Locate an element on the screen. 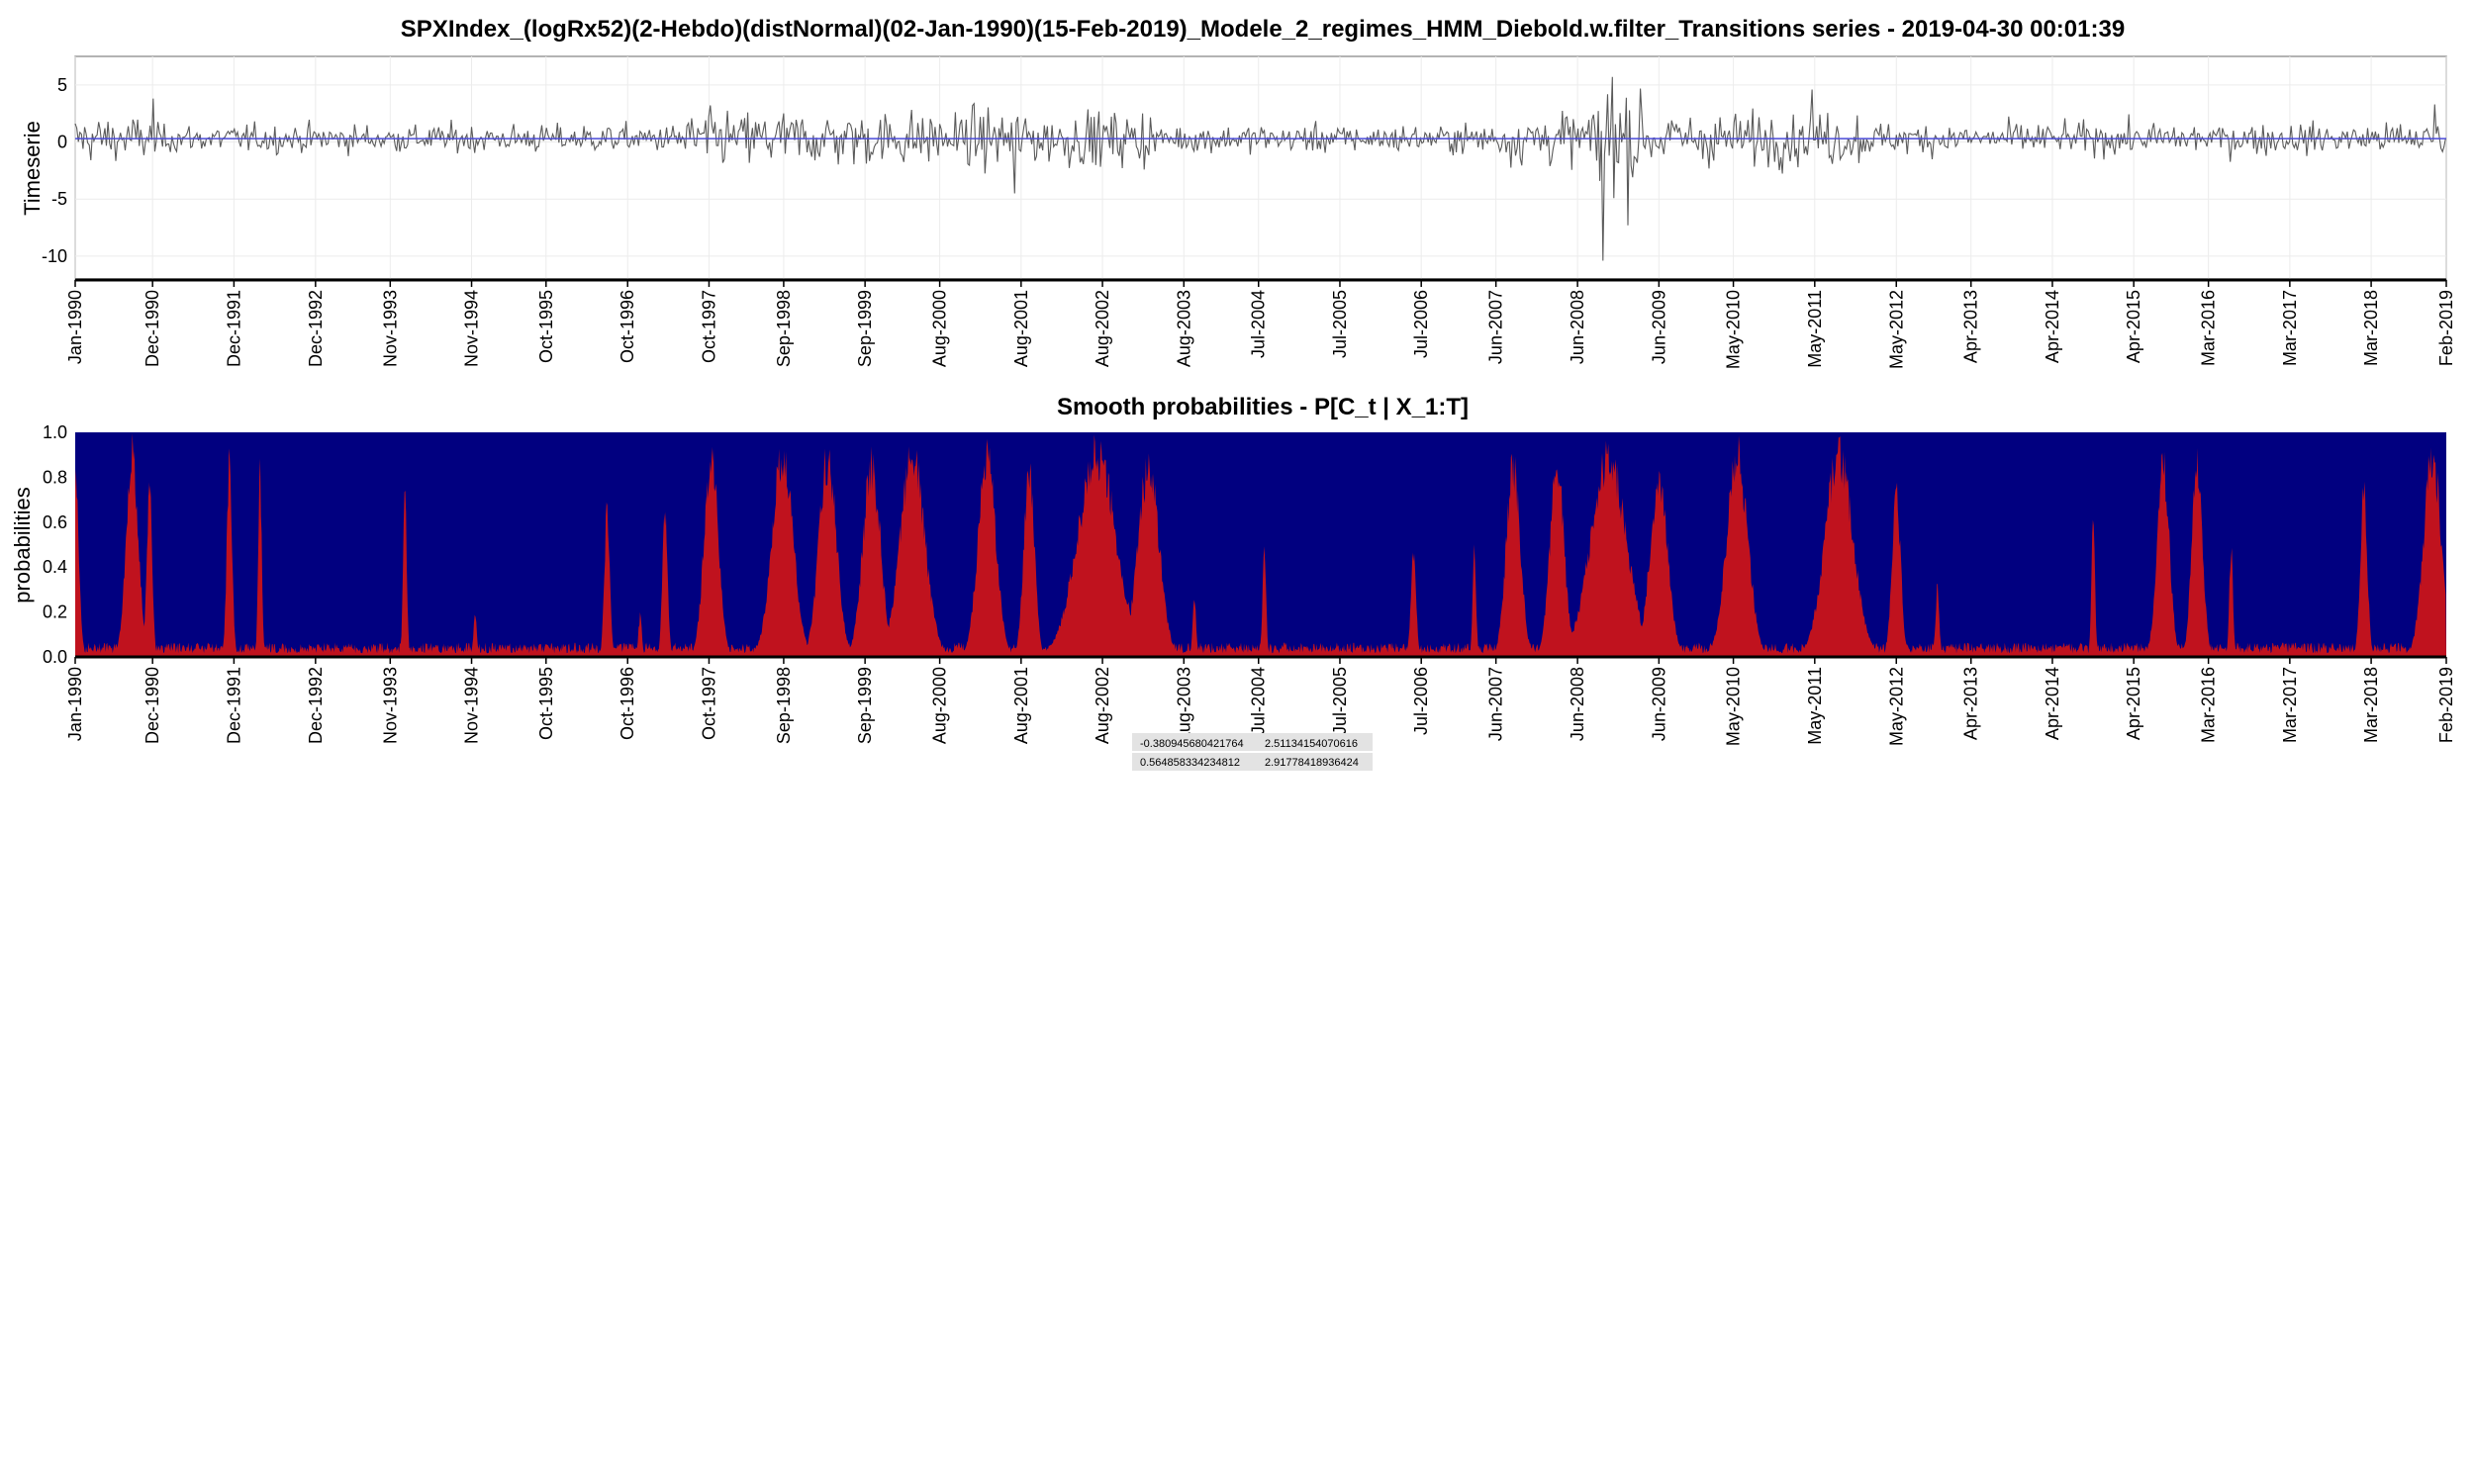 This screenshot has width=2474, height=1484. timeseries-x-tick-label: Jul-2005 is located at coordinates (1340, 324).